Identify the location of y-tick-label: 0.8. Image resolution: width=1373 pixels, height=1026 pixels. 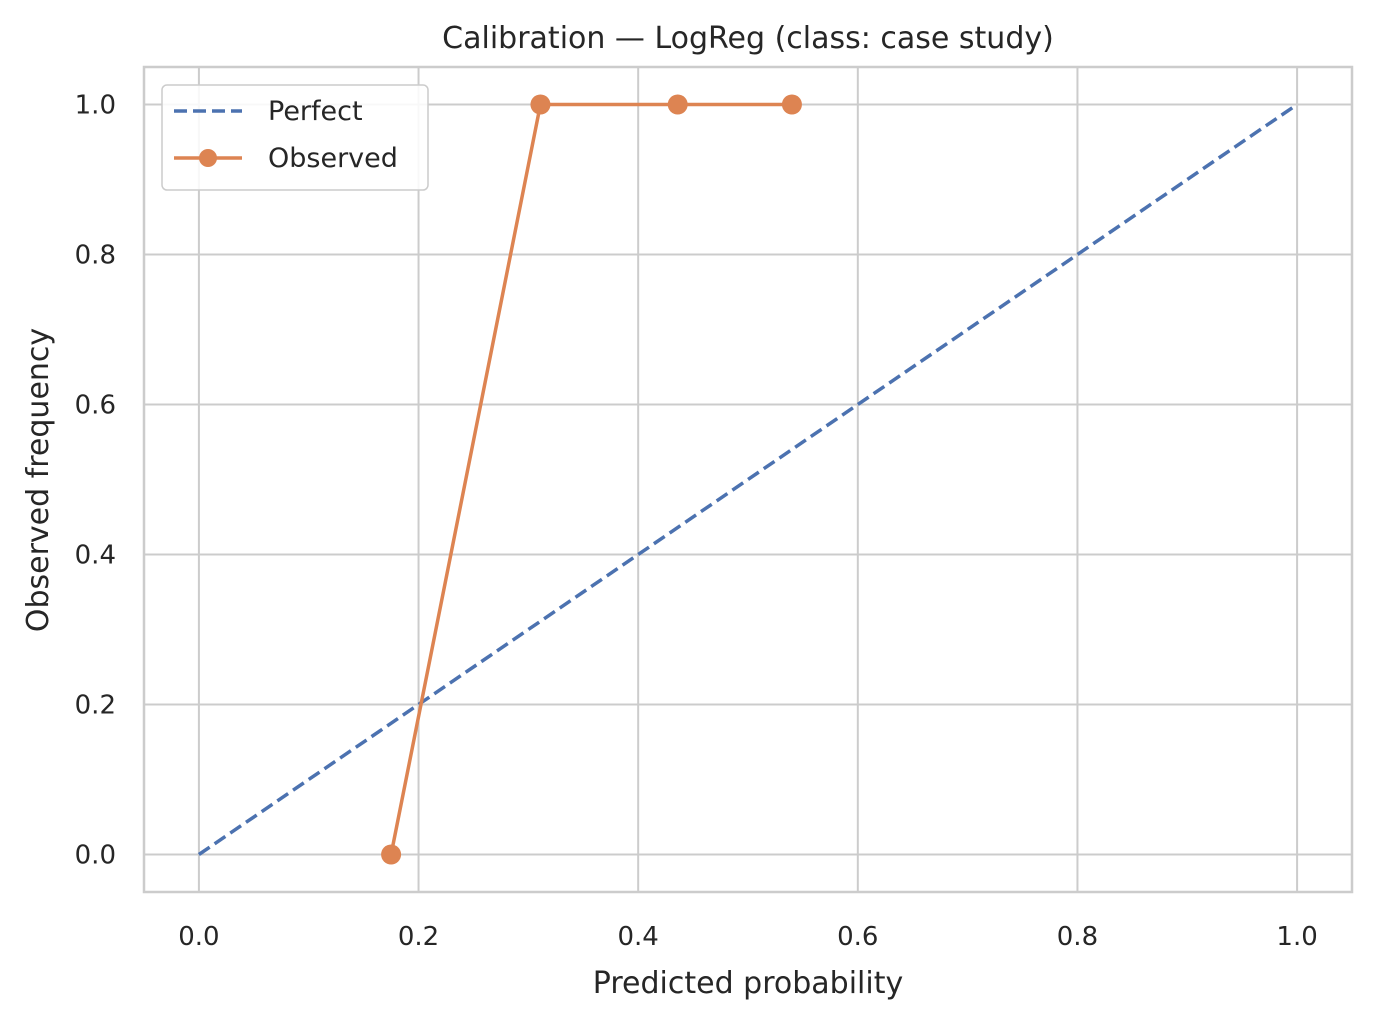
(95, 256).